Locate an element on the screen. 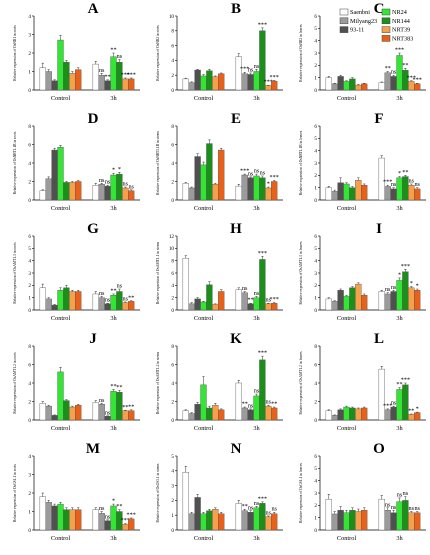 Image resolution: width=430 pixels, height=555 pixels. significance-label: * is located at coordinates (417, 409).